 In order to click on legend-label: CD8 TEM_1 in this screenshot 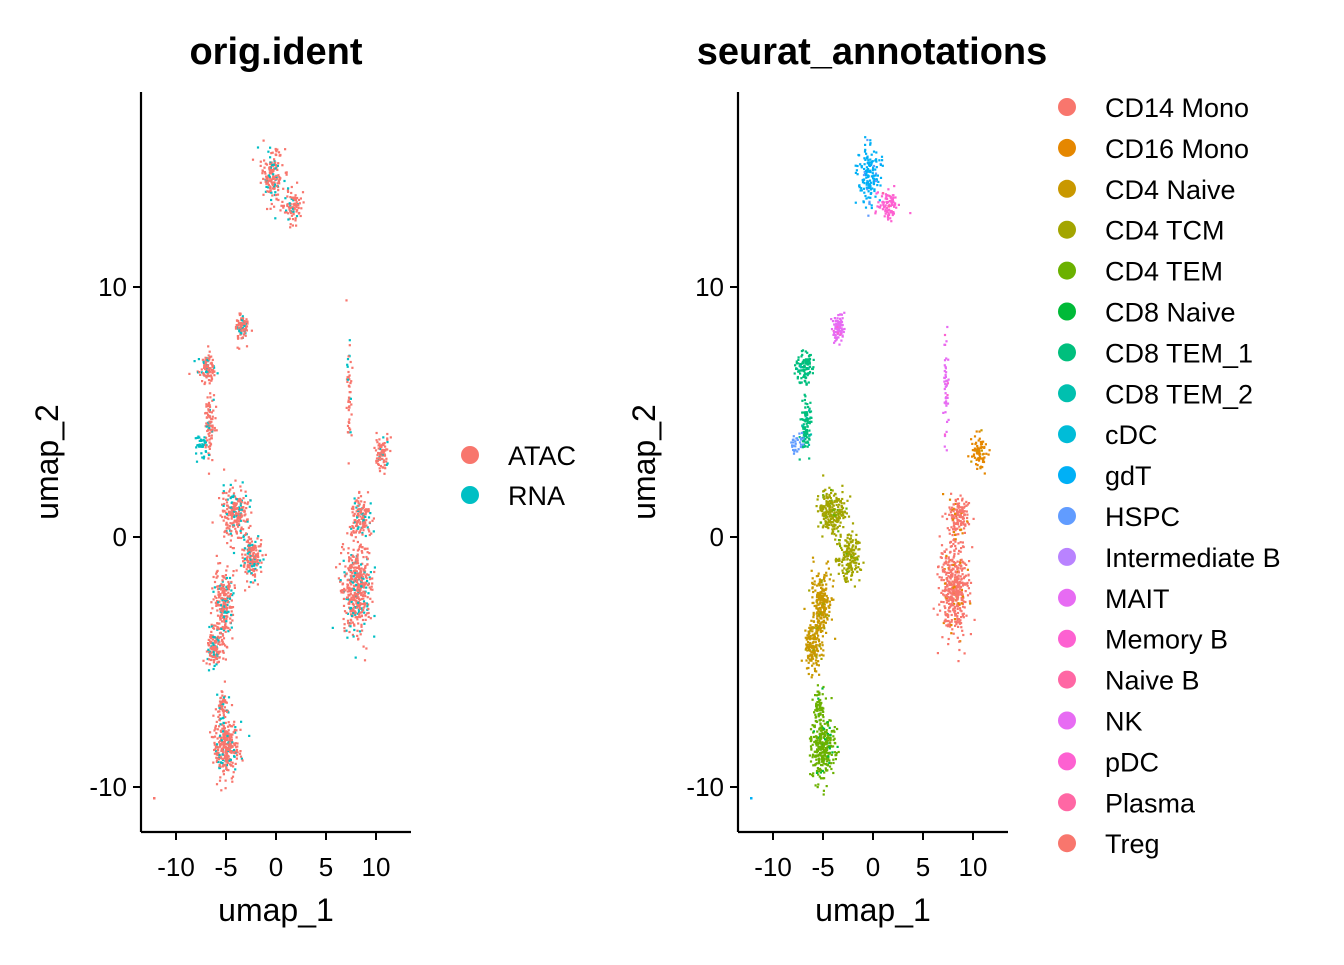, I will do `click(1179, 353)`.